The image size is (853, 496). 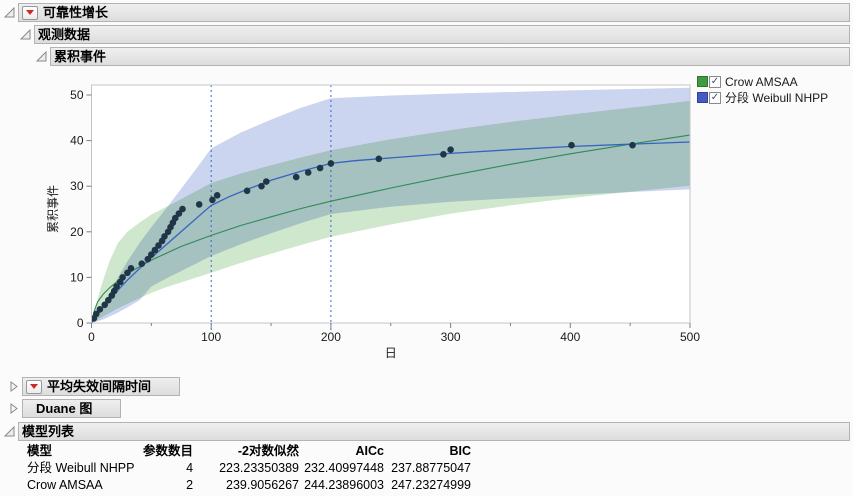 What do you see at coordinates (268, 451) in the screenshot?
I see `column-header-neg2loglik: -2对数似然` at bounding box center [268, 451].